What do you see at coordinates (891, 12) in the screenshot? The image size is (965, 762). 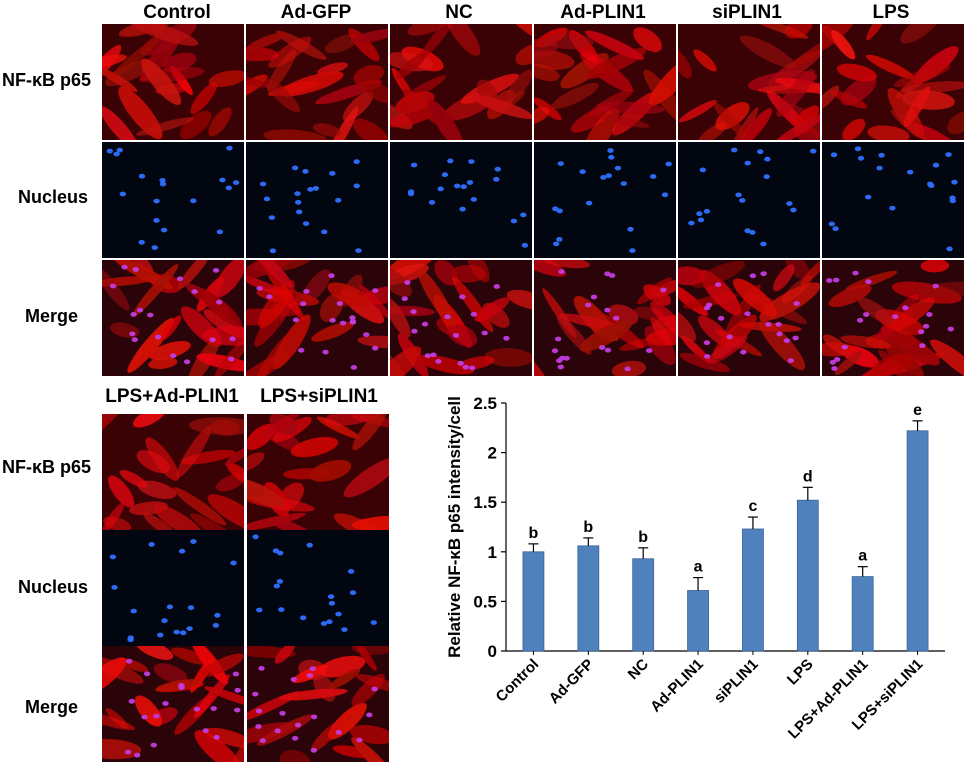 I see `column-label-lps: LPS` at bounding box center [891, 12].